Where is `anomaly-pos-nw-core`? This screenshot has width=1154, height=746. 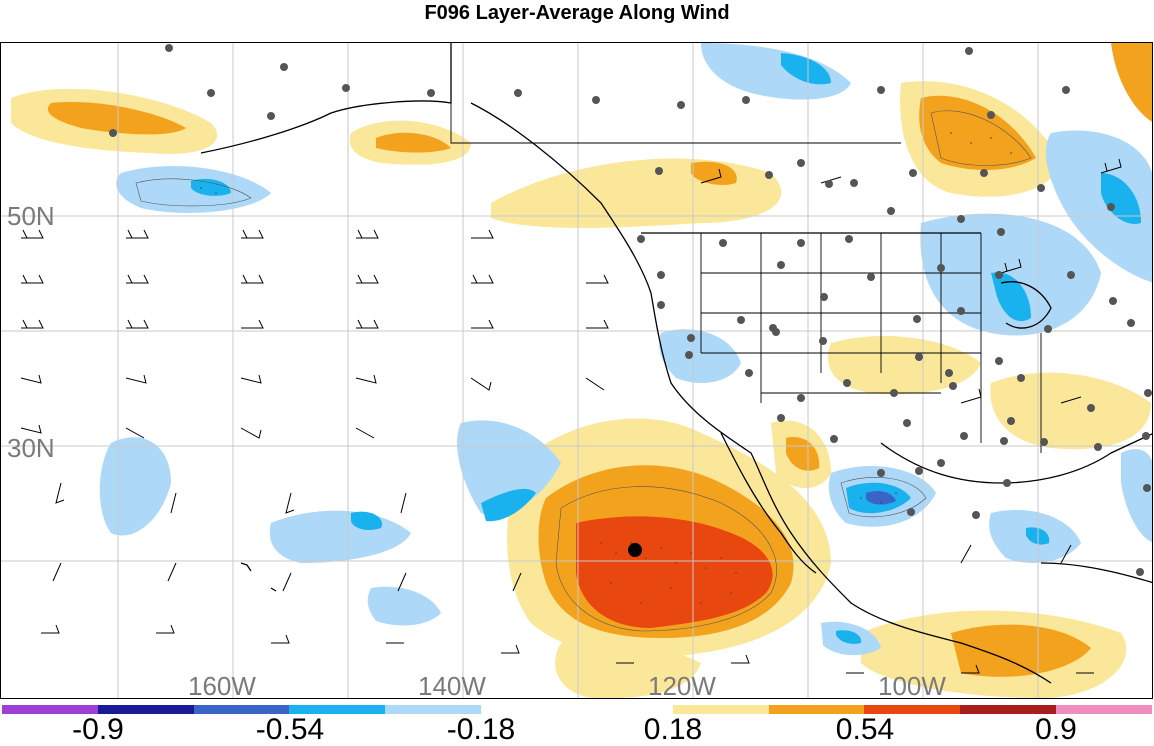 anomaly-pos-nw-core is located at coordinates (116, 118).